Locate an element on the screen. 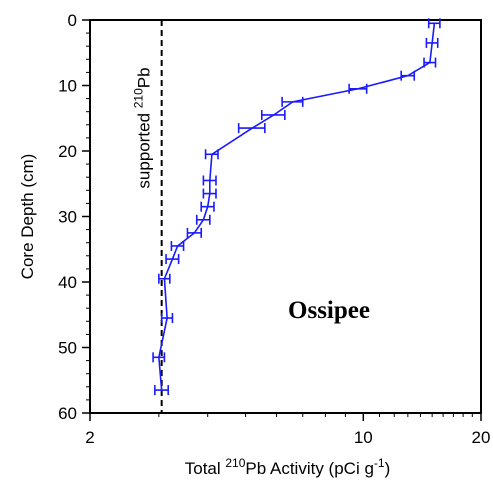  y-tick-label: 30 is located at coordinates (67, 217).